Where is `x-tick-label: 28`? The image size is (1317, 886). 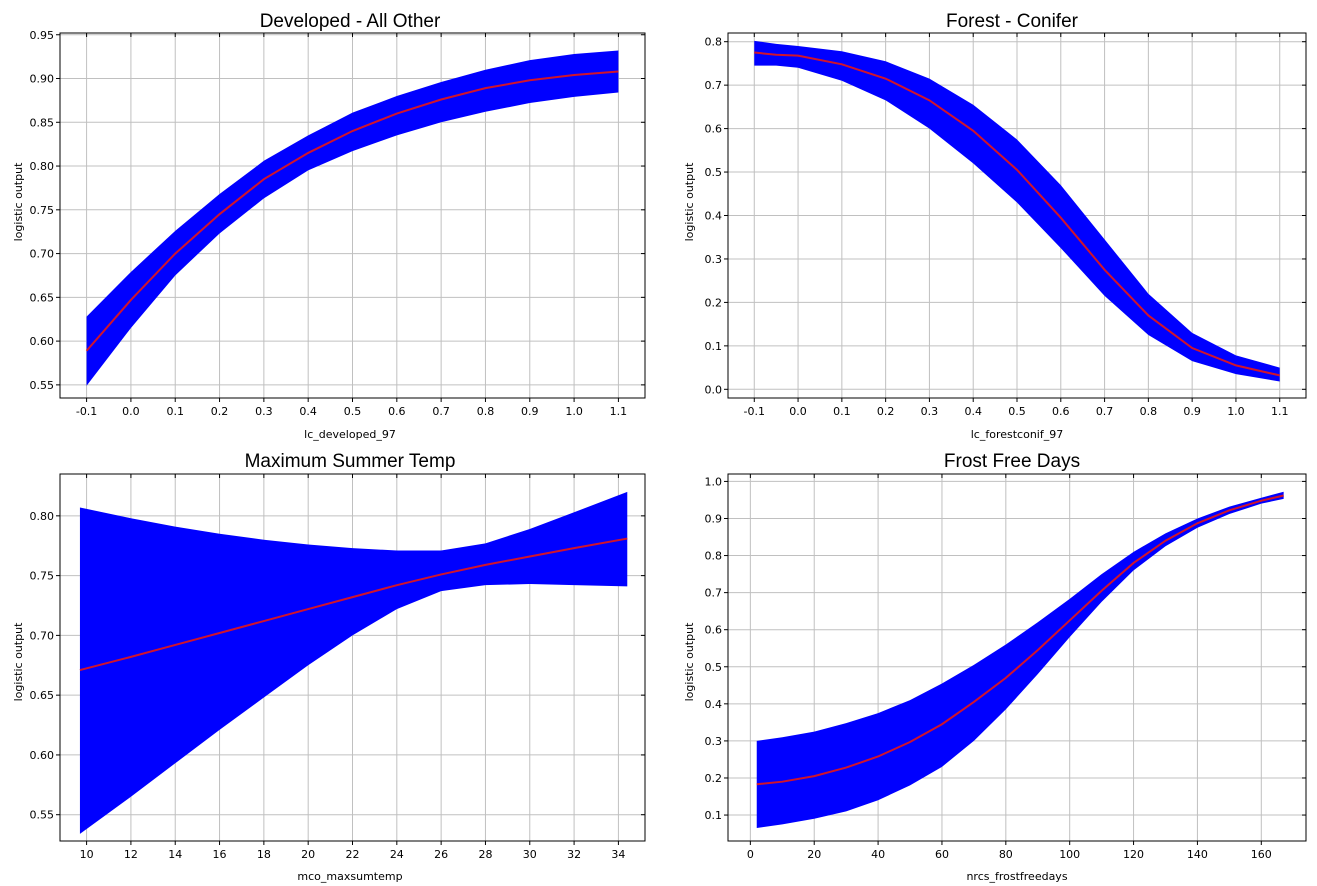 x-tick-label: 28 is located at coordinates (485, 854).